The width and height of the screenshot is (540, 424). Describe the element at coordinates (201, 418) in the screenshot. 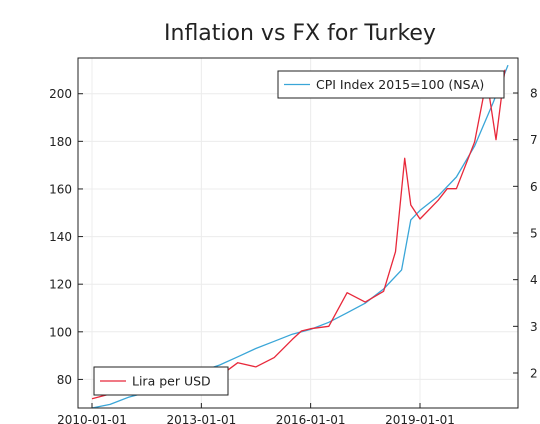

I see `x-tick-label: 2013-01-01` at that location.